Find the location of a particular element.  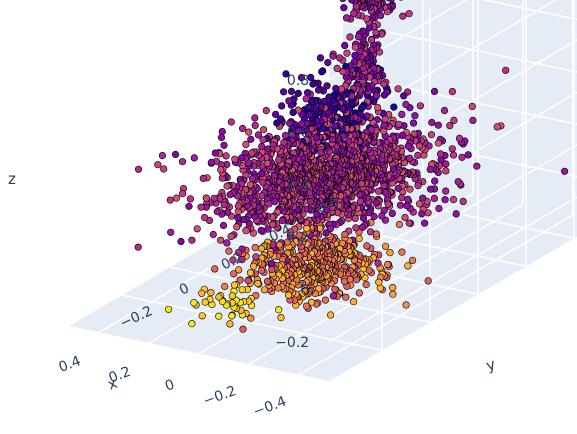

z-tick-label: −0.2 is located at coordinates (292, 343).